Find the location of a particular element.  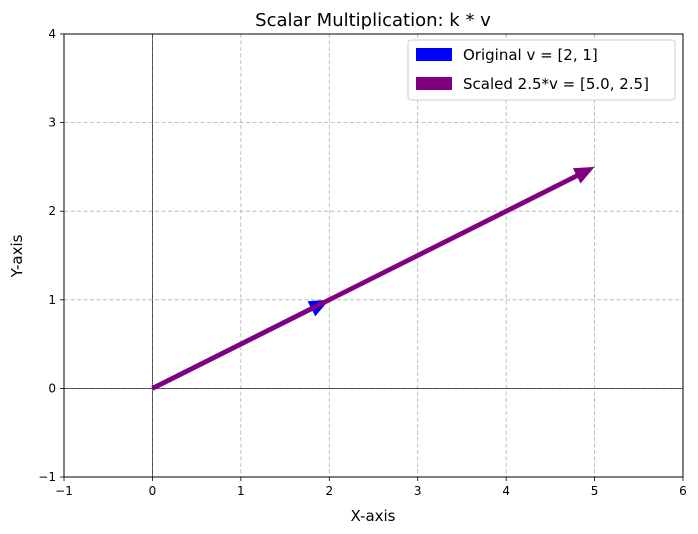

x-tick-label-0: −1 is located at coordinates (64, 491).